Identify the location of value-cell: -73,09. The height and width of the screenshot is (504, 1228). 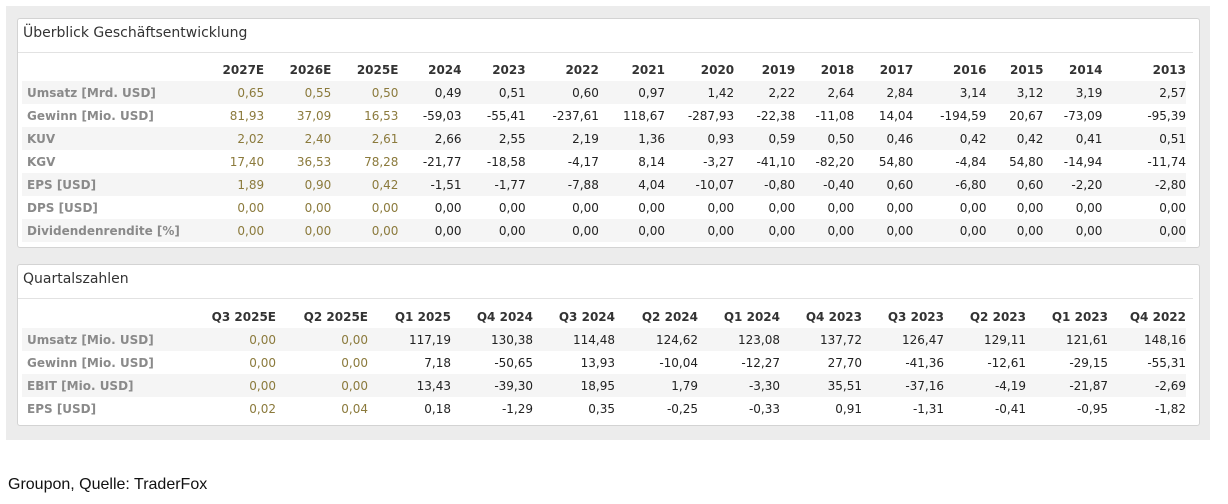
(1083, 115).